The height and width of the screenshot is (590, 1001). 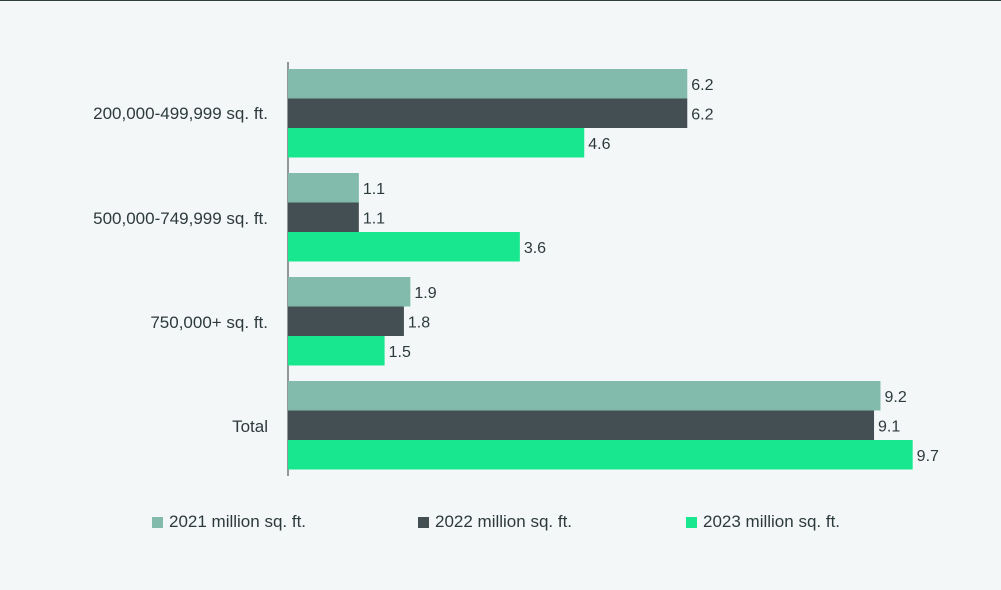 I want to click on legend-item-2023: 2023 million sq. ft., so click(x=763, y=522).